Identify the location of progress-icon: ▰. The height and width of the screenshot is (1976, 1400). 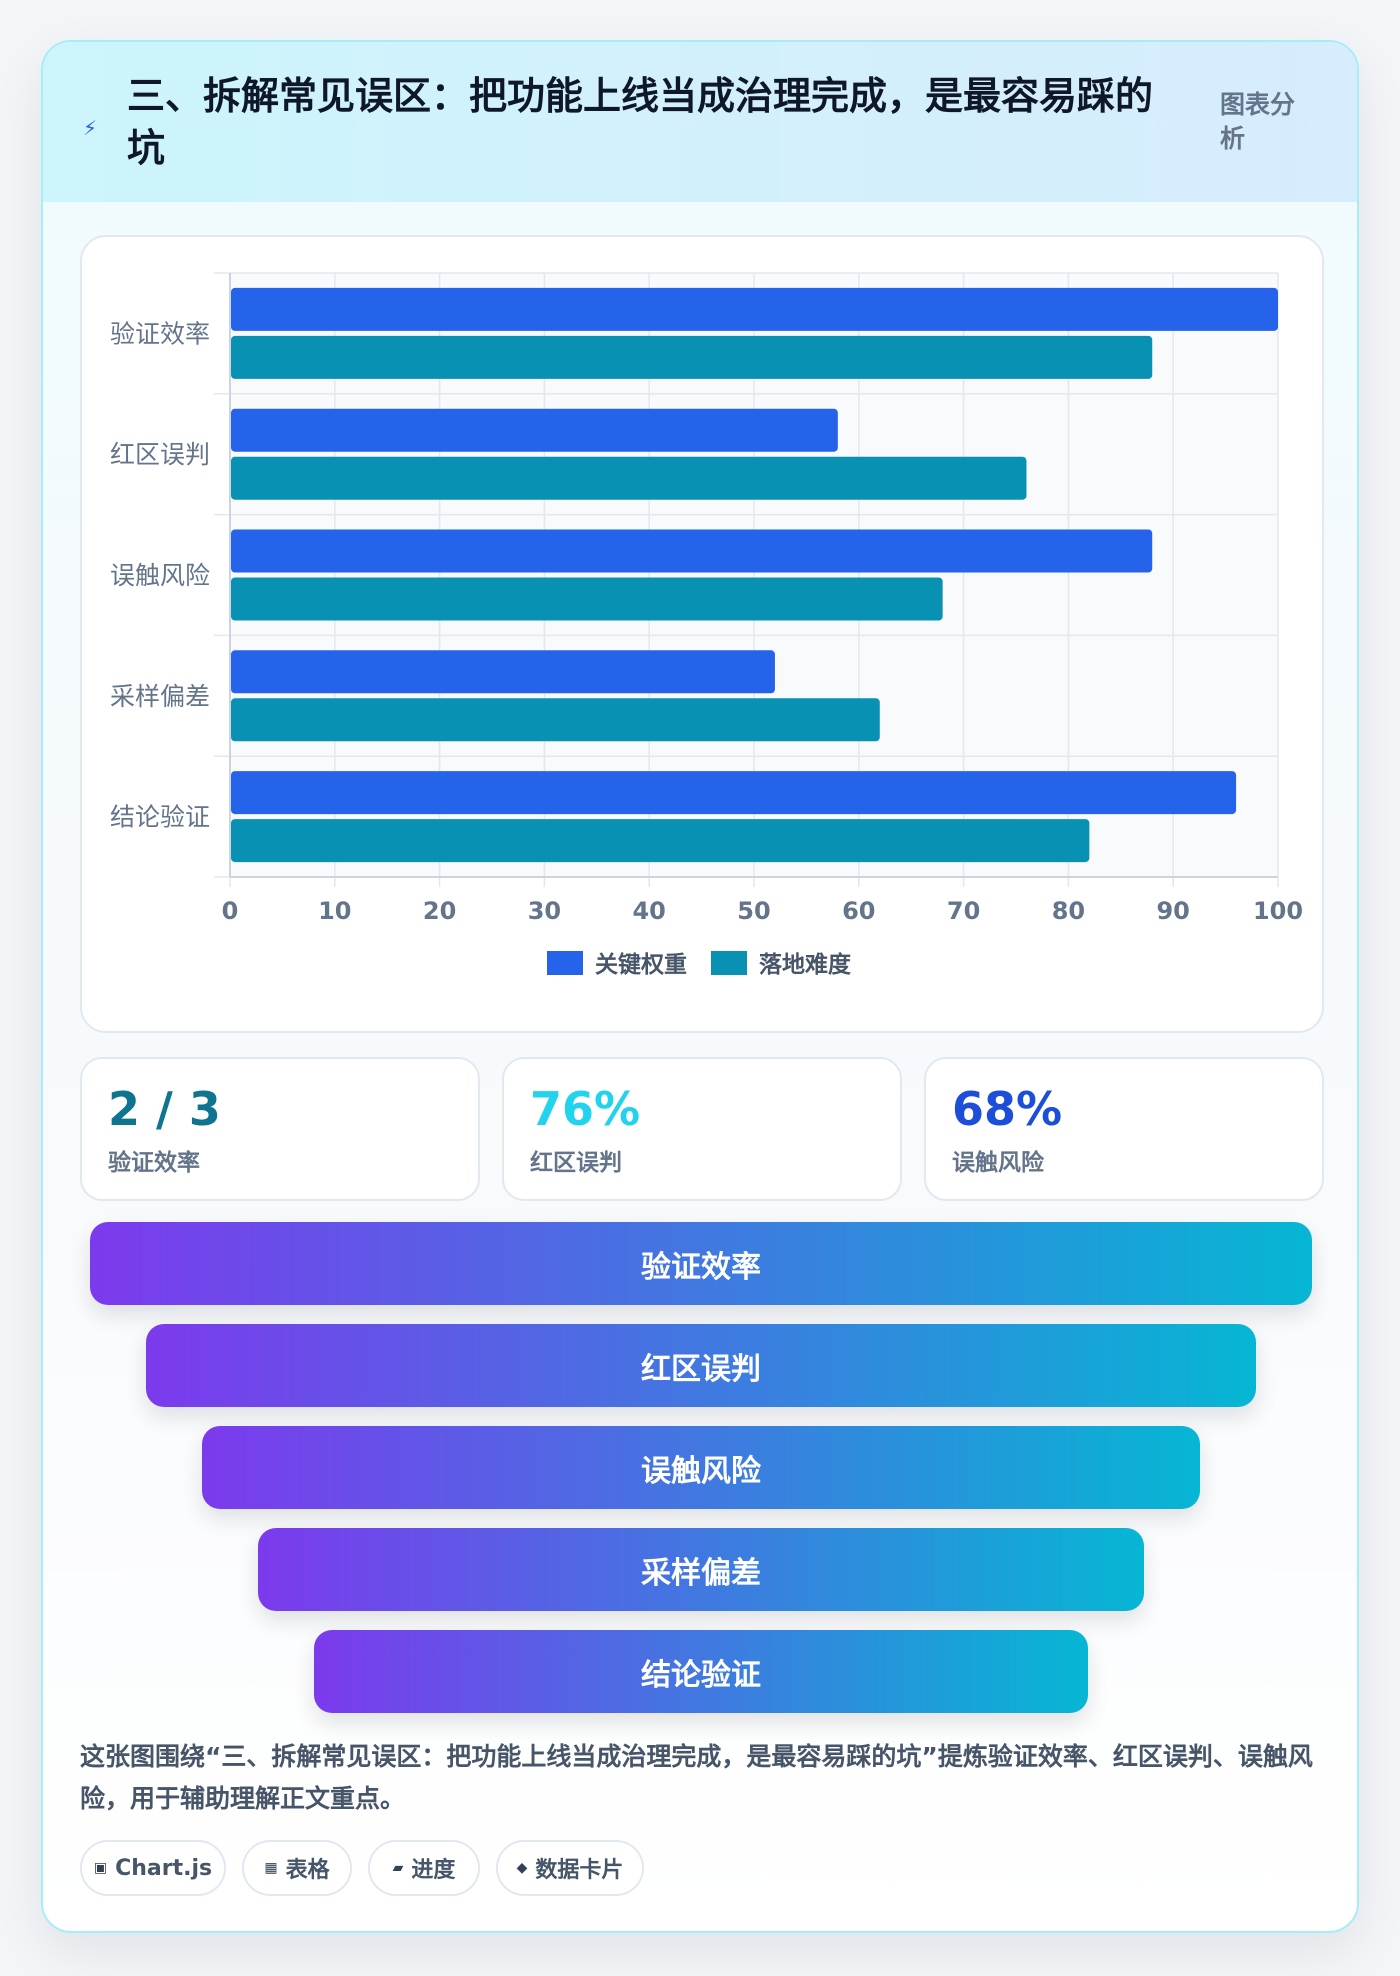
(398, 1868).